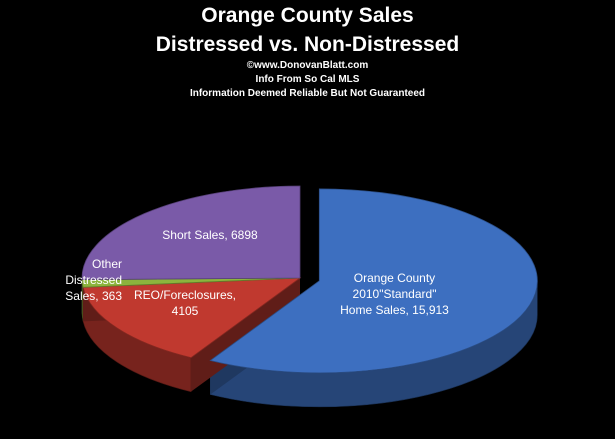 This screenshot has height=439, width=615. I want to click on slice-label-line: 2010"Standard", so click(394, 294).